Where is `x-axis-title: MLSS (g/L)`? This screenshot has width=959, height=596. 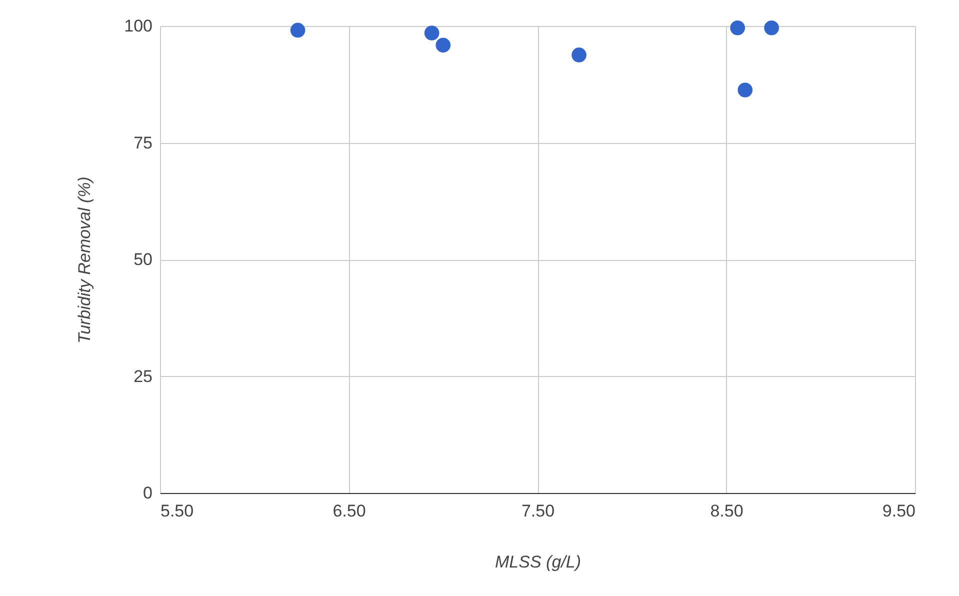
x-axis-title: MLSS (g/L) is located at coordinates (538, 562).